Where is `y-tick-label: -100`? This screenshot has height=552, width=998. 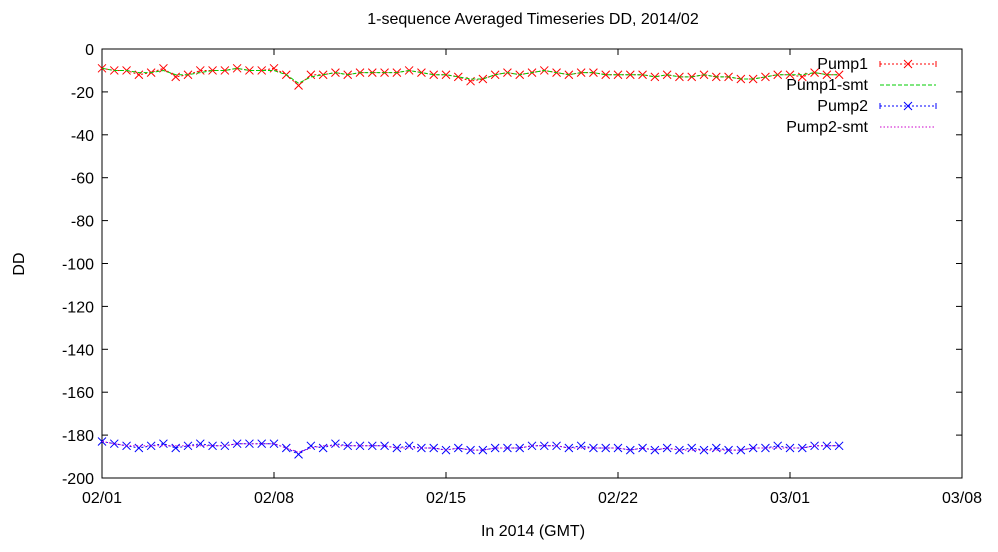 y-tick-label: -100 is located at coordinates (78, 265).